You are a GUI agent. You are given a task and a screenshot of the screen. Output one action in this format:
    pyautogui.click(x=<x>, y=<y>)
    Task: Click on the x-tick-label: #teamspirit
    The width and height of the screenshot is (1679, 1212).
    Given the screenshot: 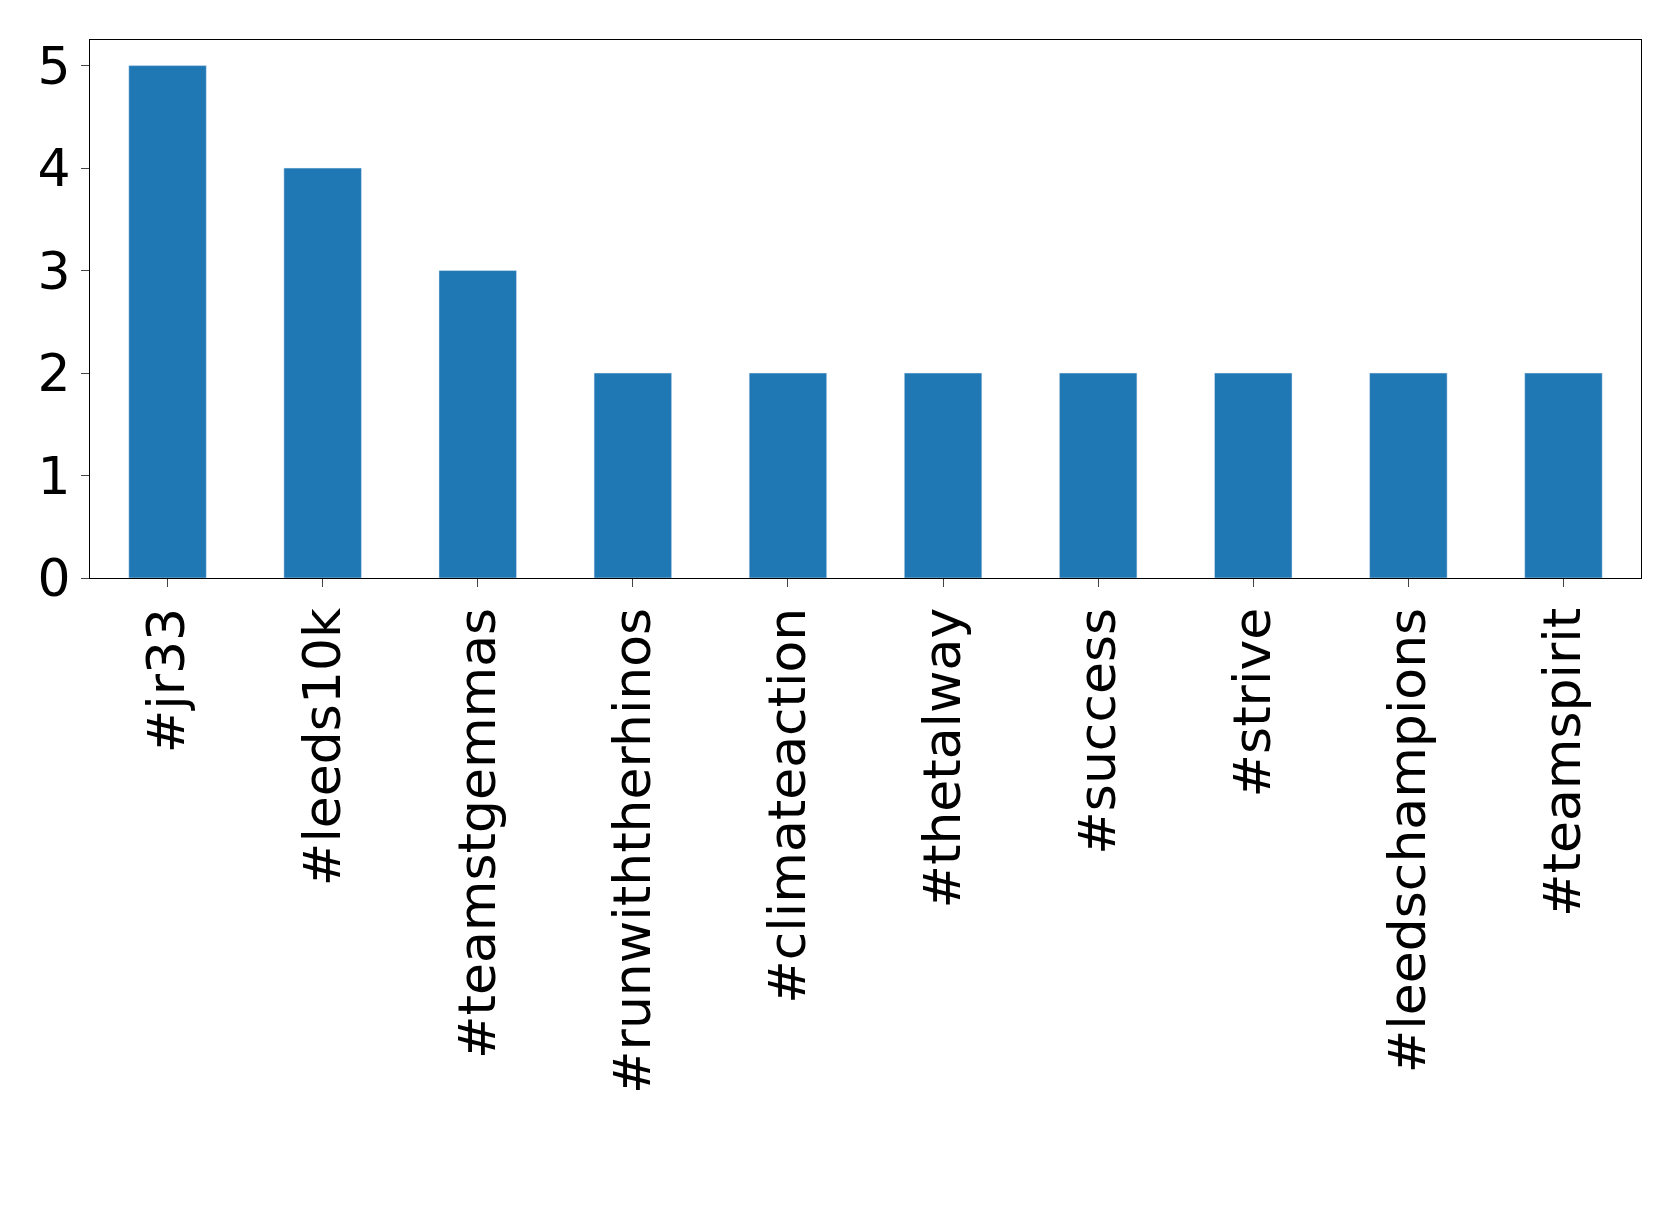 What is the action you would take?
    pyautogui.click(x=1562, y=762)
    